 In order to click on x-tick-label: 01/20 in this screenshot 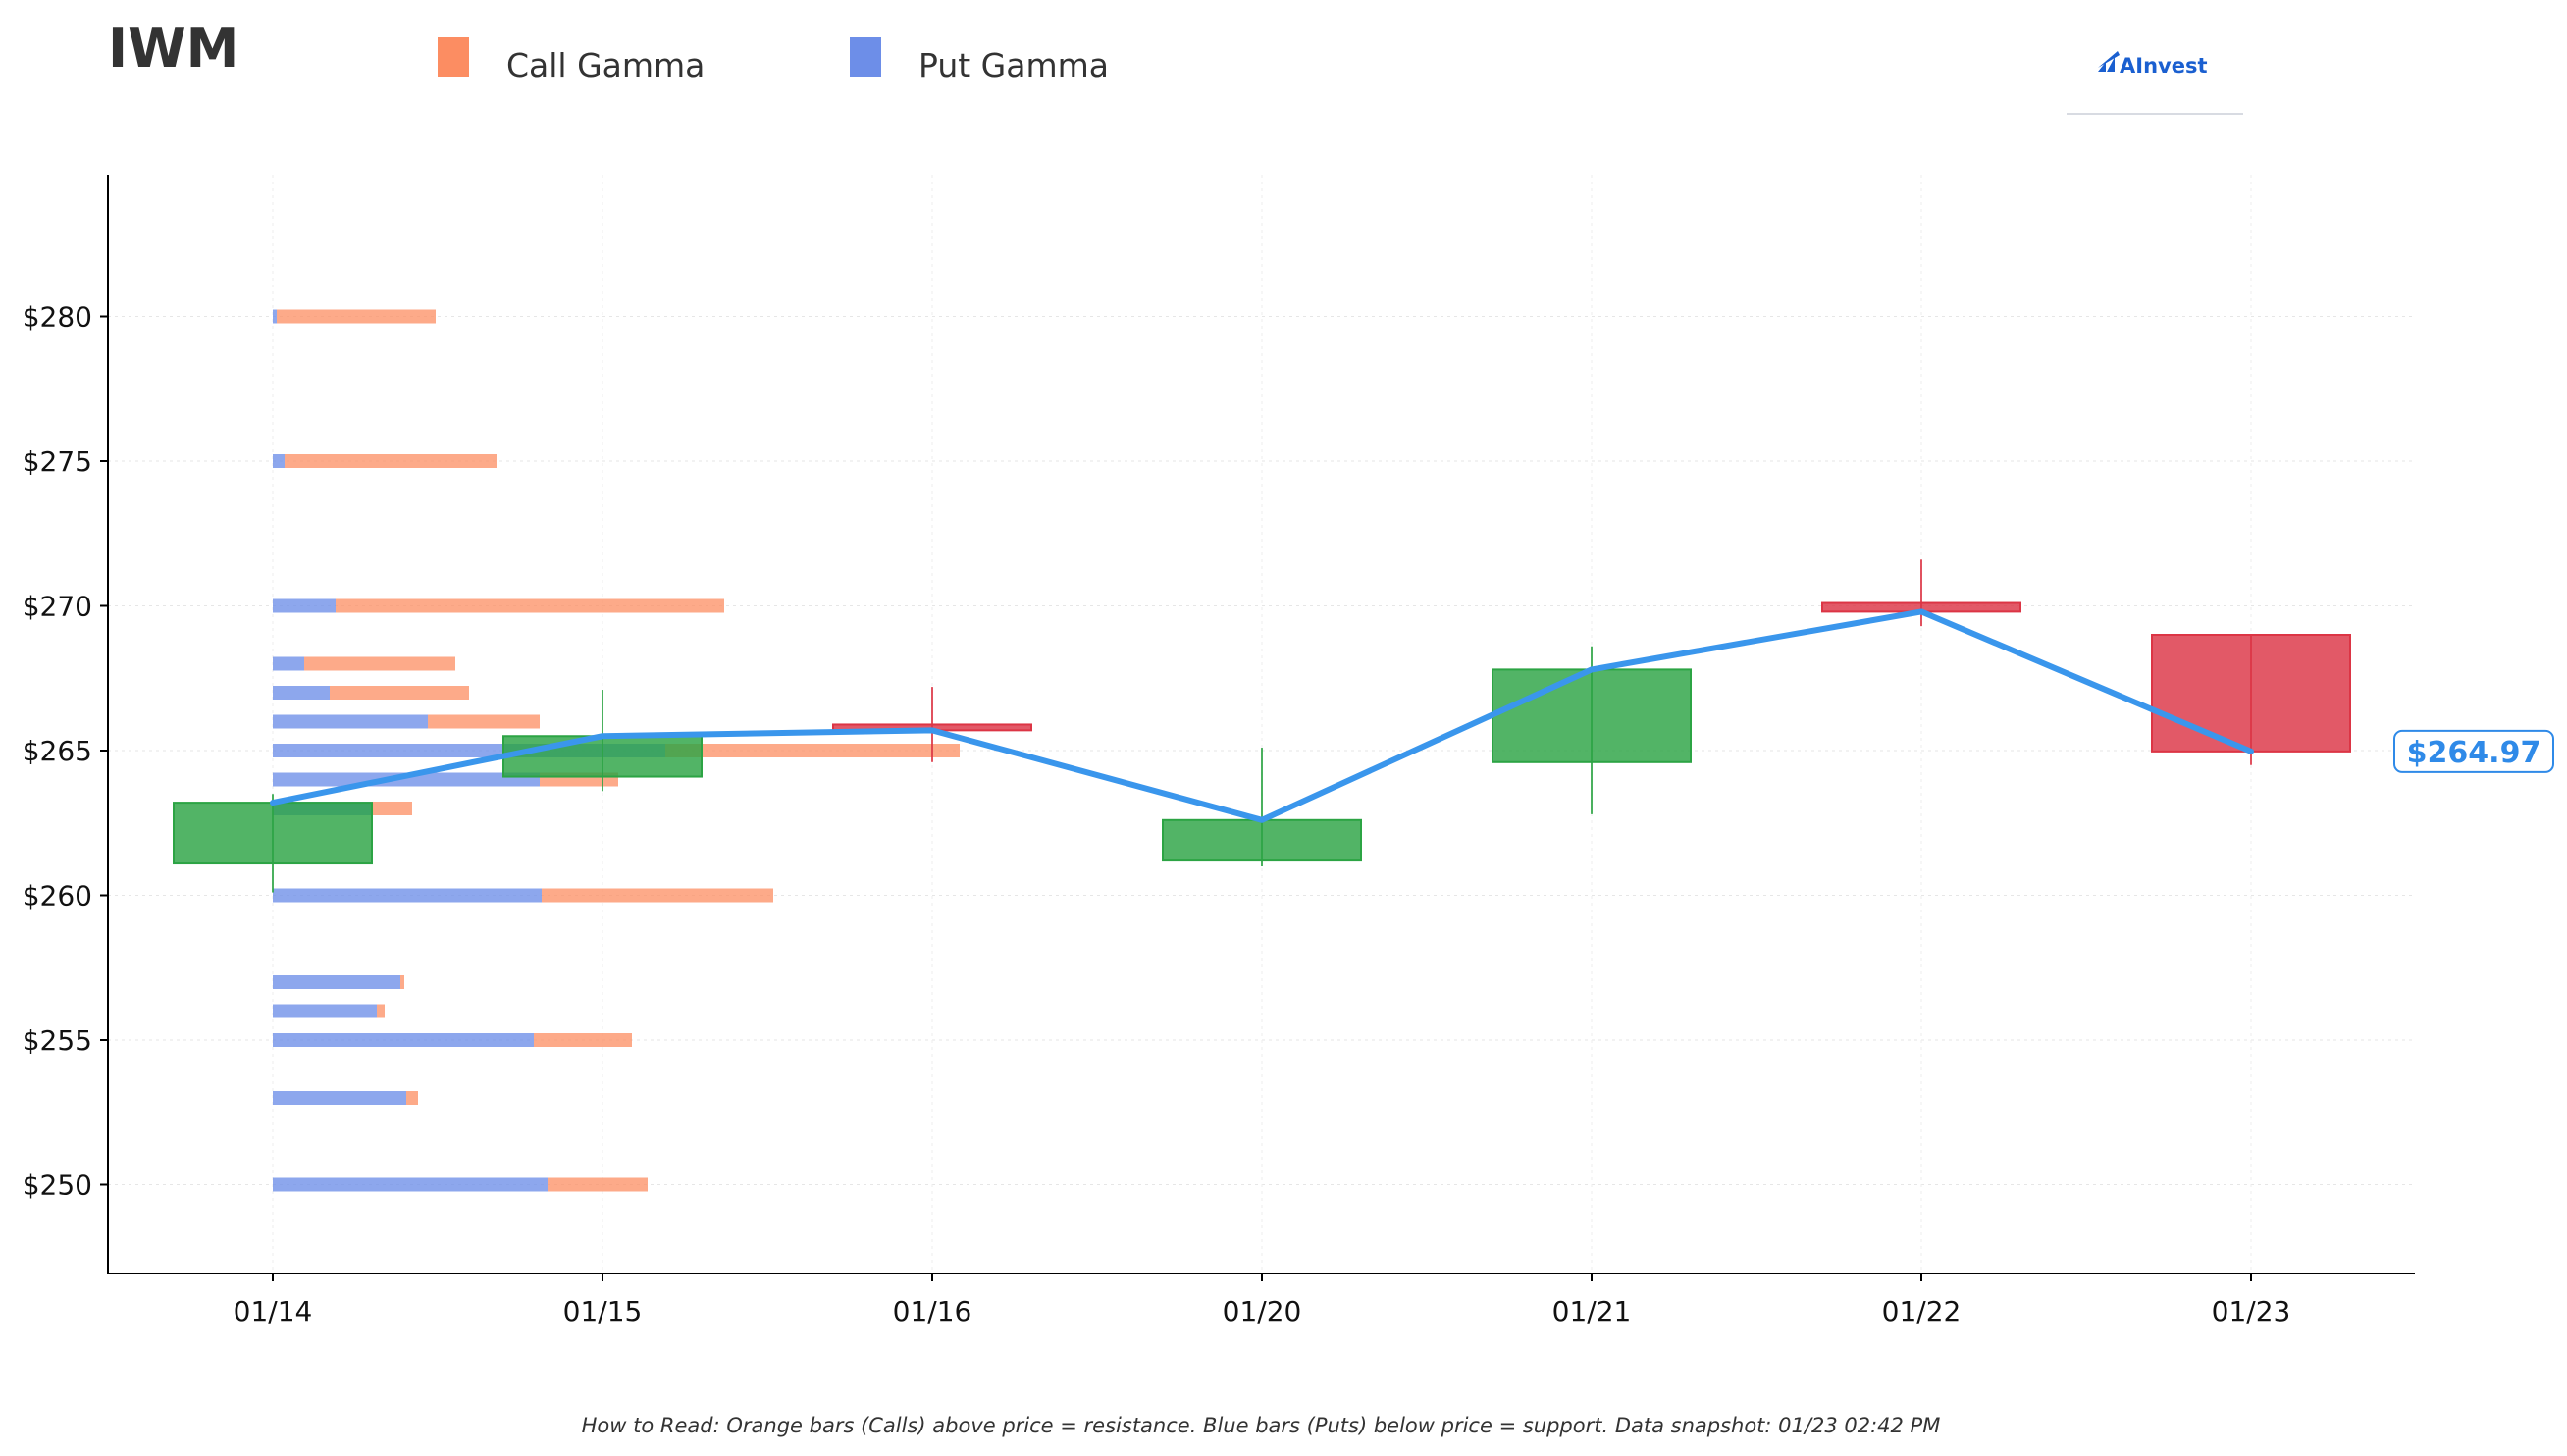, I will do `click(1262, 1311)`.